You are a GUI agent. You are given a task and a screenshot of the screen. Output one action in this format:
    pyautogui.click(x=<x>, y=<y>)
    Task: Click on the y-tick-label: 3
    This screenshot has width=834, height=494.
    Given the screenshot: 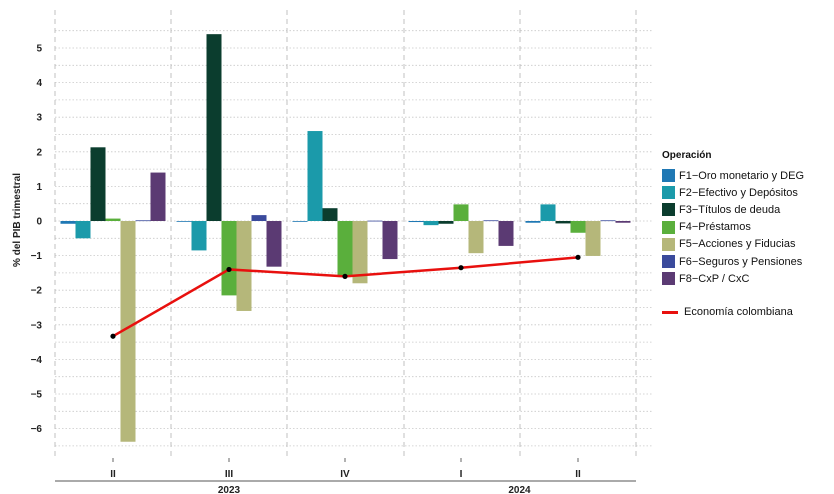 What is the action you would take?
    pyautogui.click(x=39, y=118)
    